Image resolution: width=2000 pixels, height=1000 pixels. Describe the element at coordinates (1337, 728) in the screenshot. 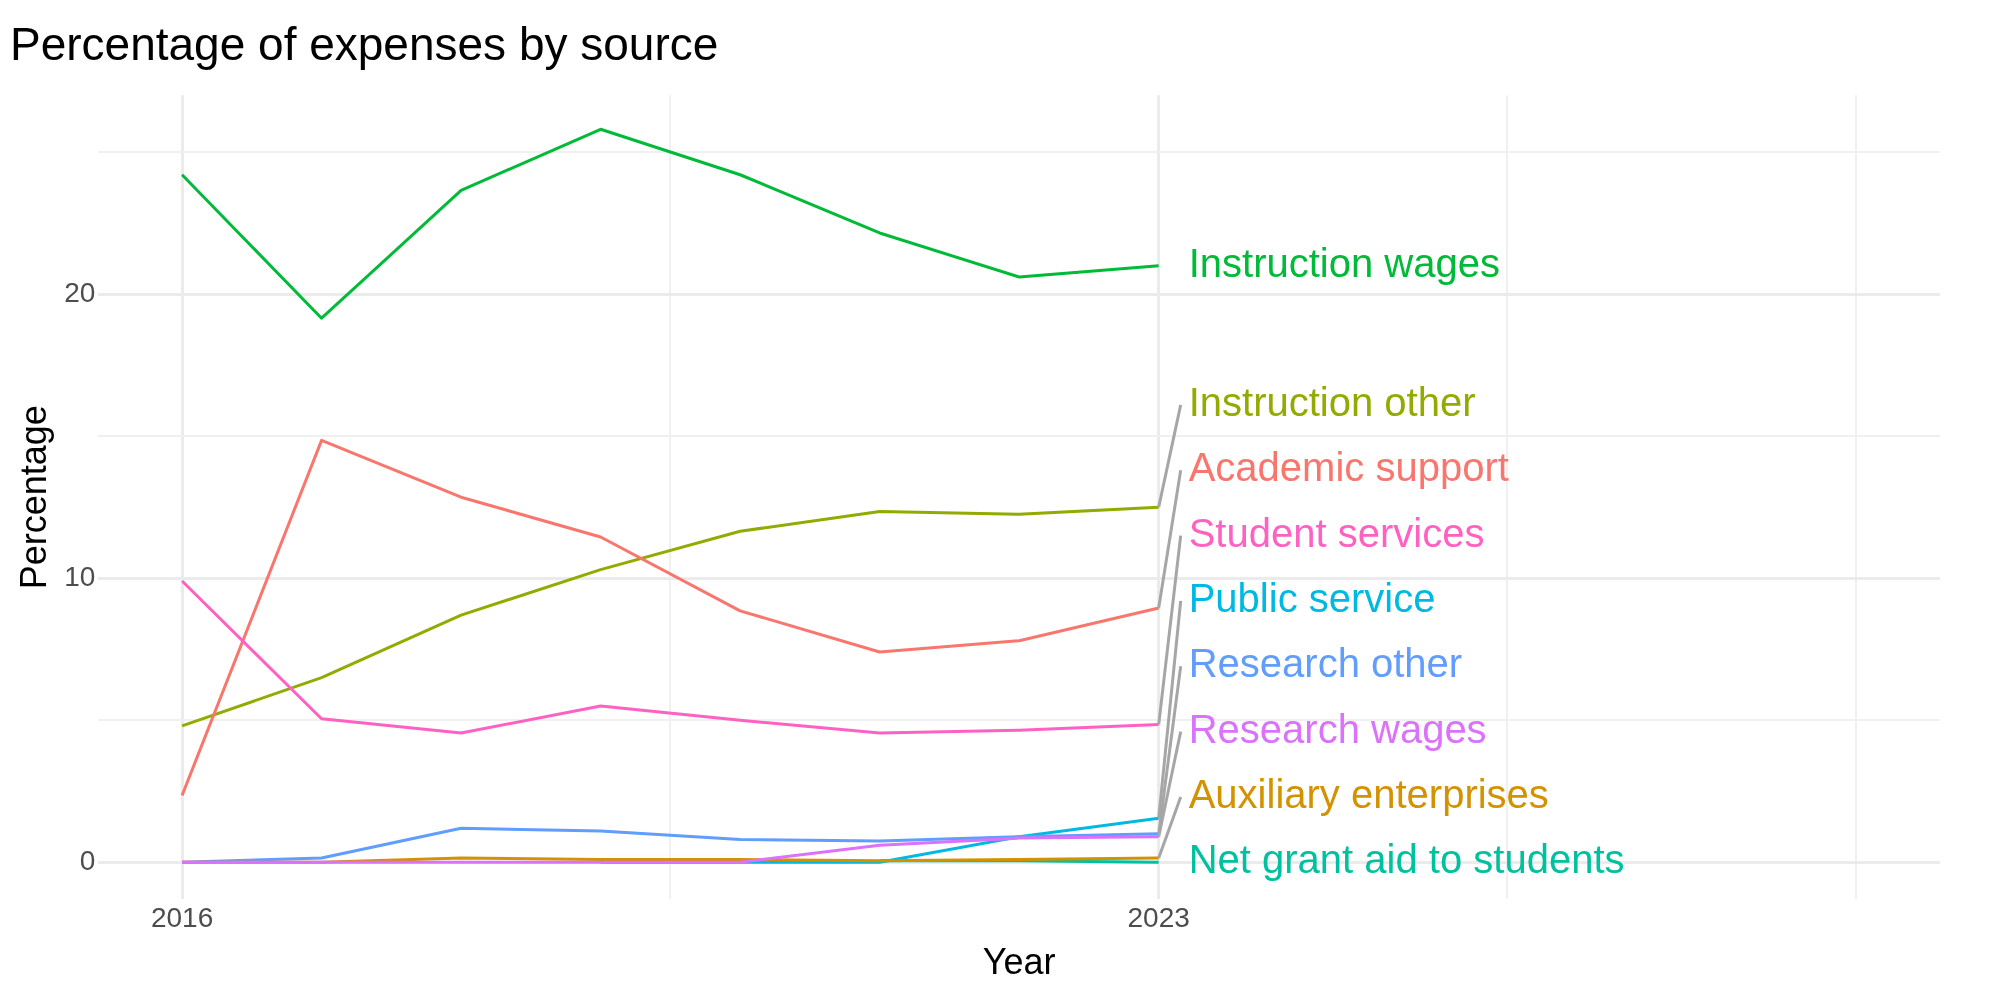

I see `text: Research wages` at that location.